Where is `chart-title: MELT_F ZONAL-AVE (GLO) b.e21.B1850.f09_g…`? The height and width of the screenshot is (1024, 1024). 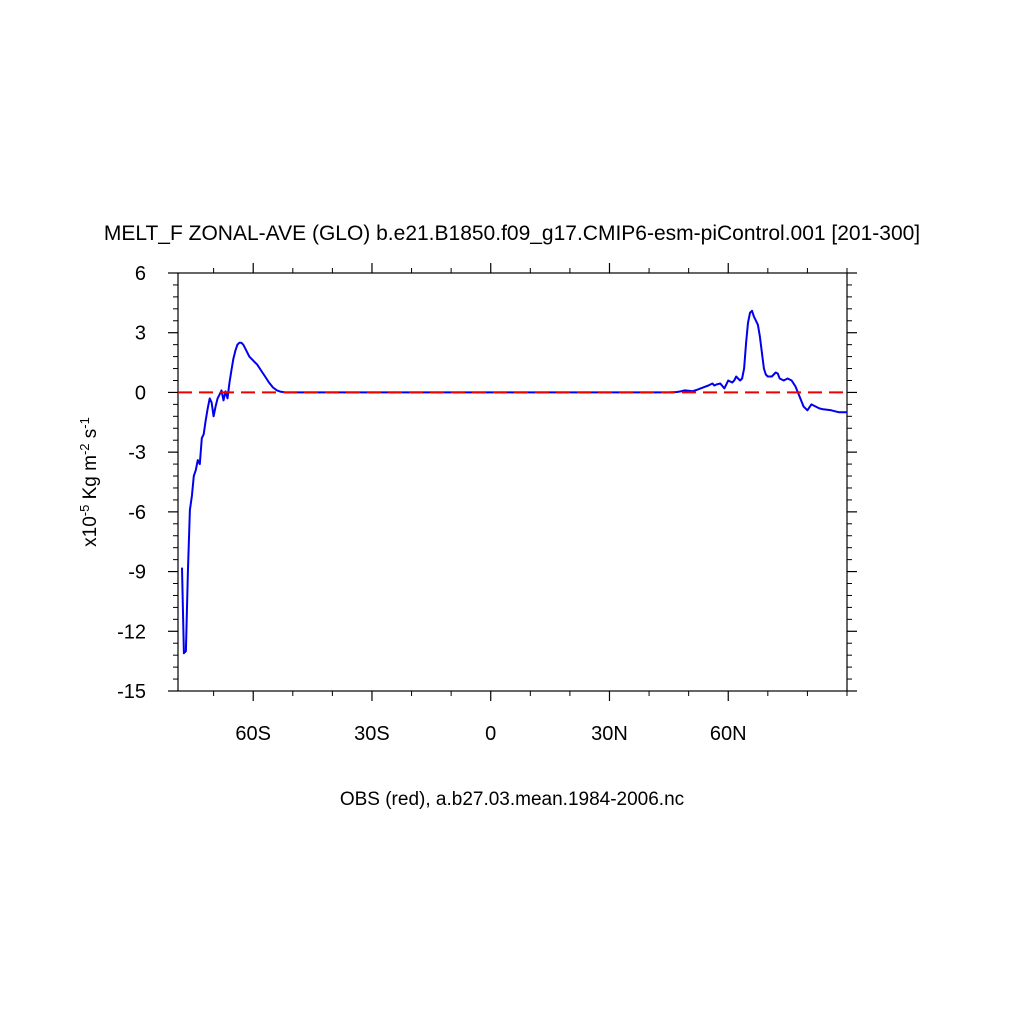
chart-title: MELT_F ZONAL-AVE (GLO) b.e21.B1850.f09_g… is located at coordinates (512, 233).